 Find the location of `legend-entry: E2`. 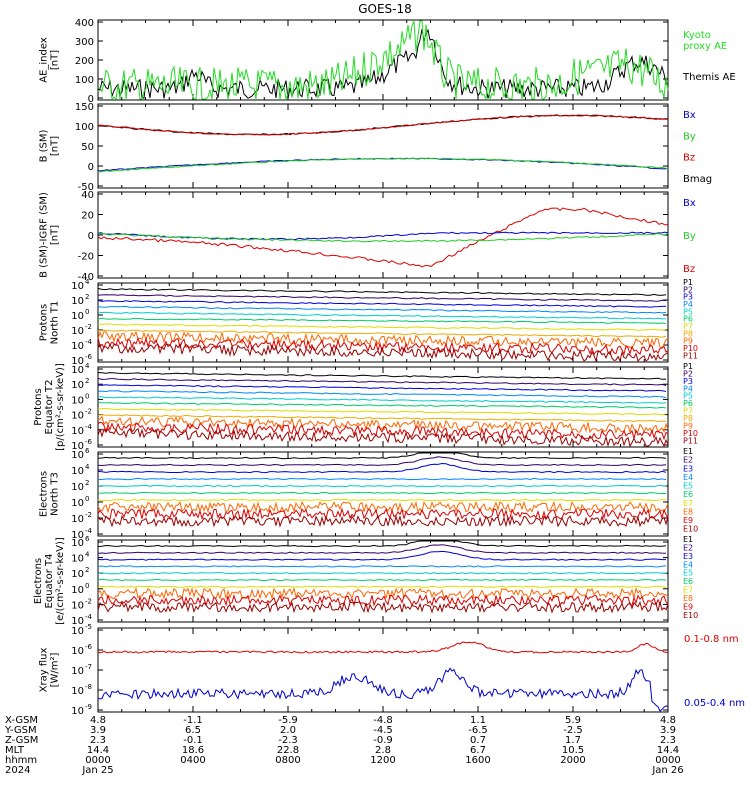

legend-entry: E2 is located at coordinates (688, 547).